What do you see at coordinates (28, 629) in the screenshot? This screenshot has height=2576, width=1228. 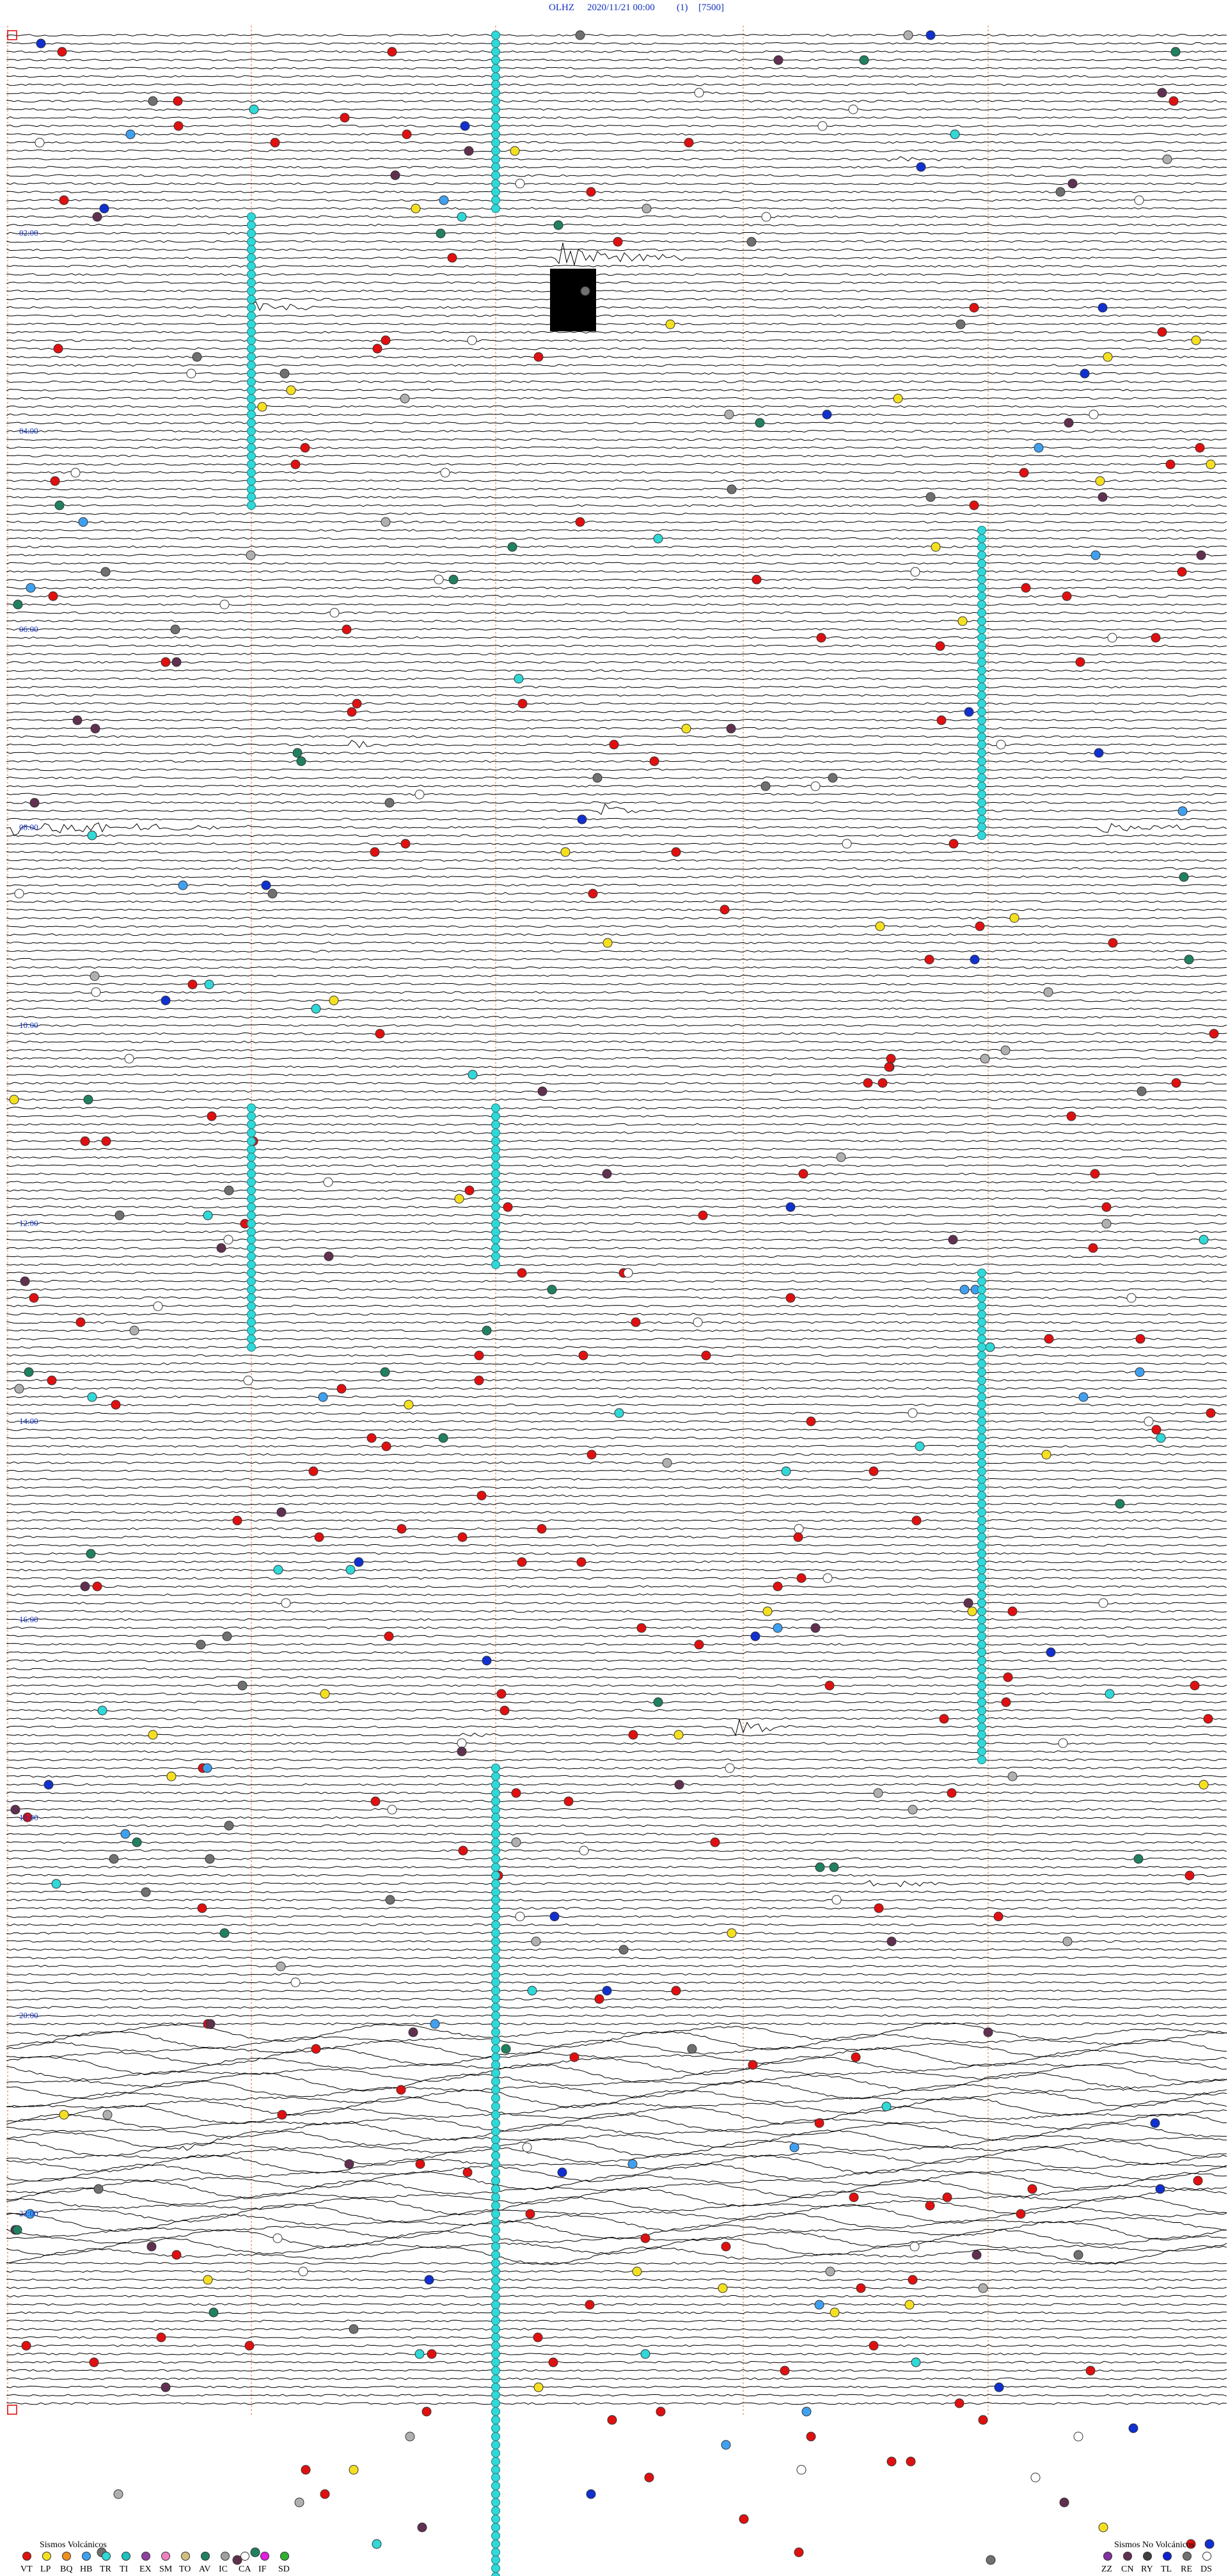 I see `time-label: 06:00` at bounding box center [28, 629].